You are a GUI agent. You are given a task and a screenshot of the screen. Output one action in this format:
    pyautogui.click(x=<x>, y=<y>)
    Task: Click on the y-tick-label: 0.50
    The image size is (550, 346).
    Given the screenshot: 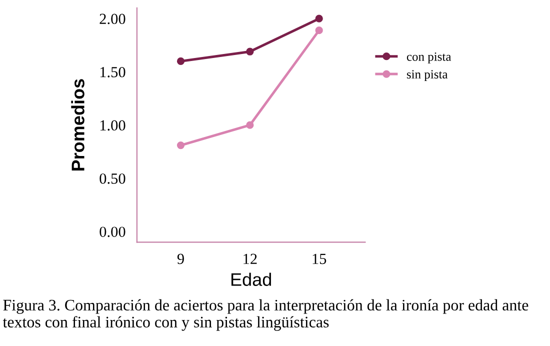 What is the action you would take?
    pyautogui.click(x=113, y=178)
    